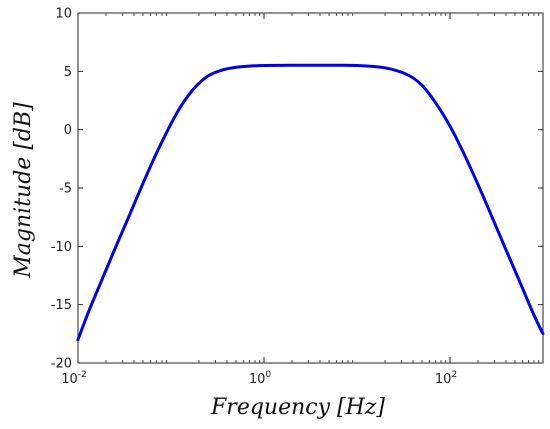 This screenshot has height=429, width=550. Describe the element at coordinates (61, 247) in the screenshot. I see `y-tick-label: -10` at that location.